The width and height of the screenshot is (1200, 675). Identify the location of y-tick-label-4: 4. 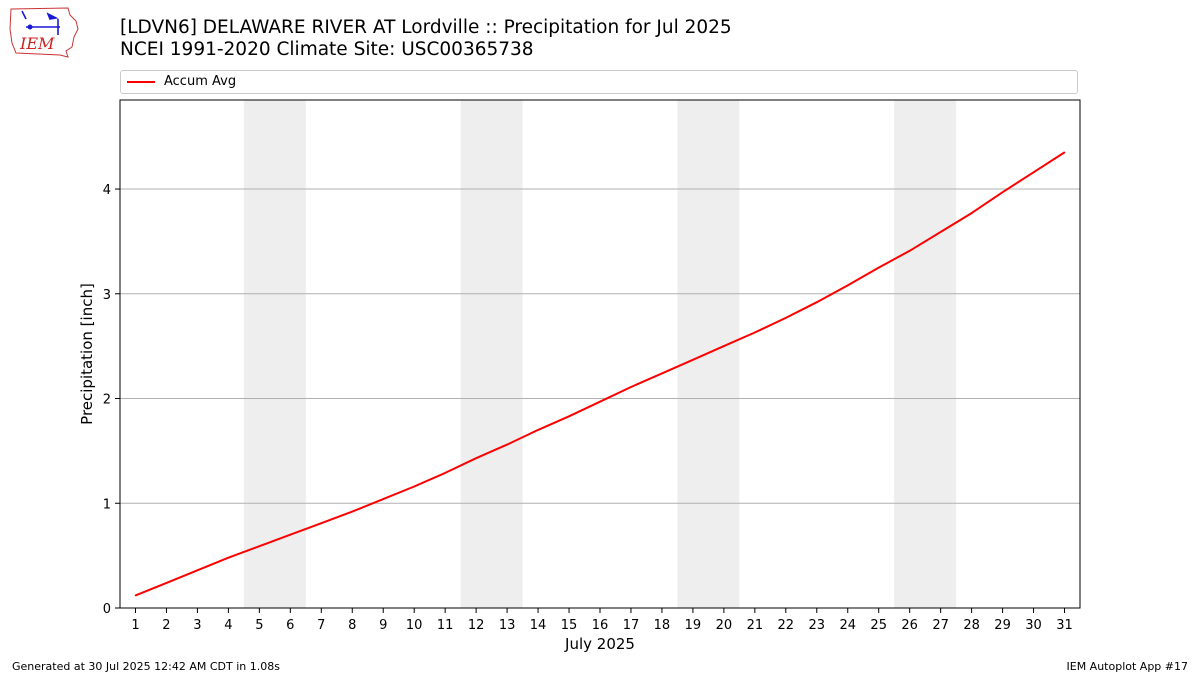
(107, 190).